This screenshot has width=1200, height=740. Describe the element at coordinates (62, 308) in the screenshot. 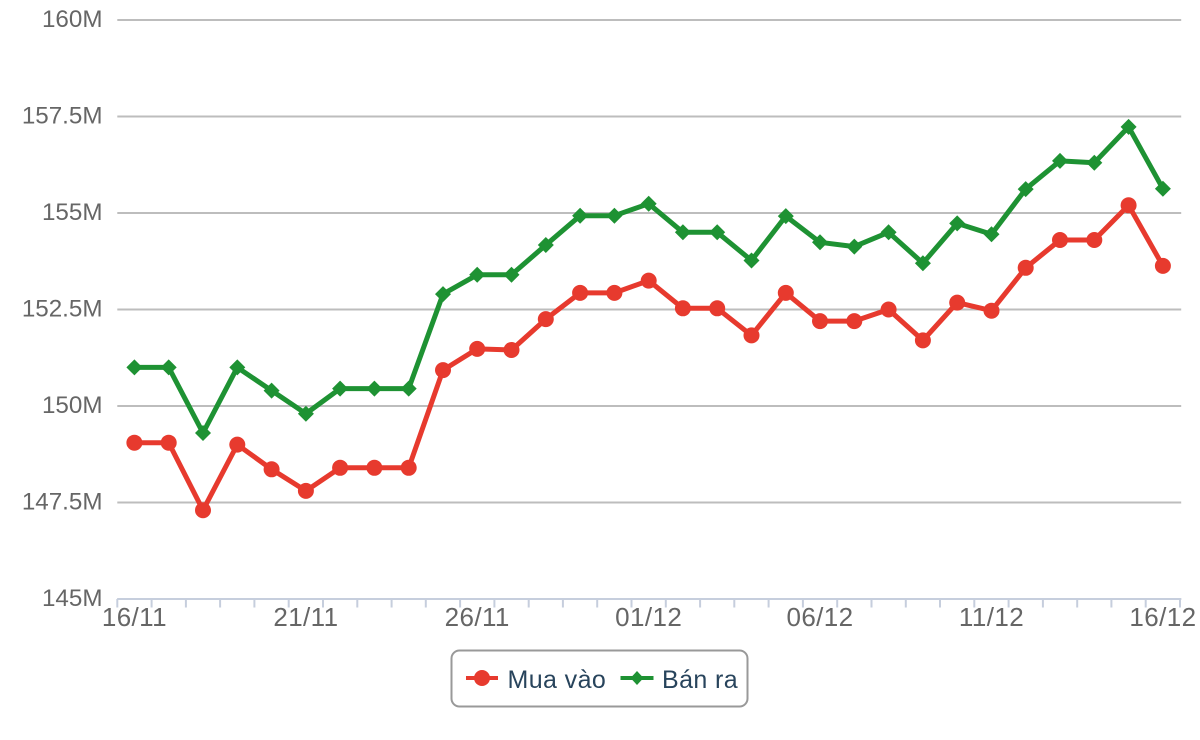

I see `svg-text: 152.5M` at that location.